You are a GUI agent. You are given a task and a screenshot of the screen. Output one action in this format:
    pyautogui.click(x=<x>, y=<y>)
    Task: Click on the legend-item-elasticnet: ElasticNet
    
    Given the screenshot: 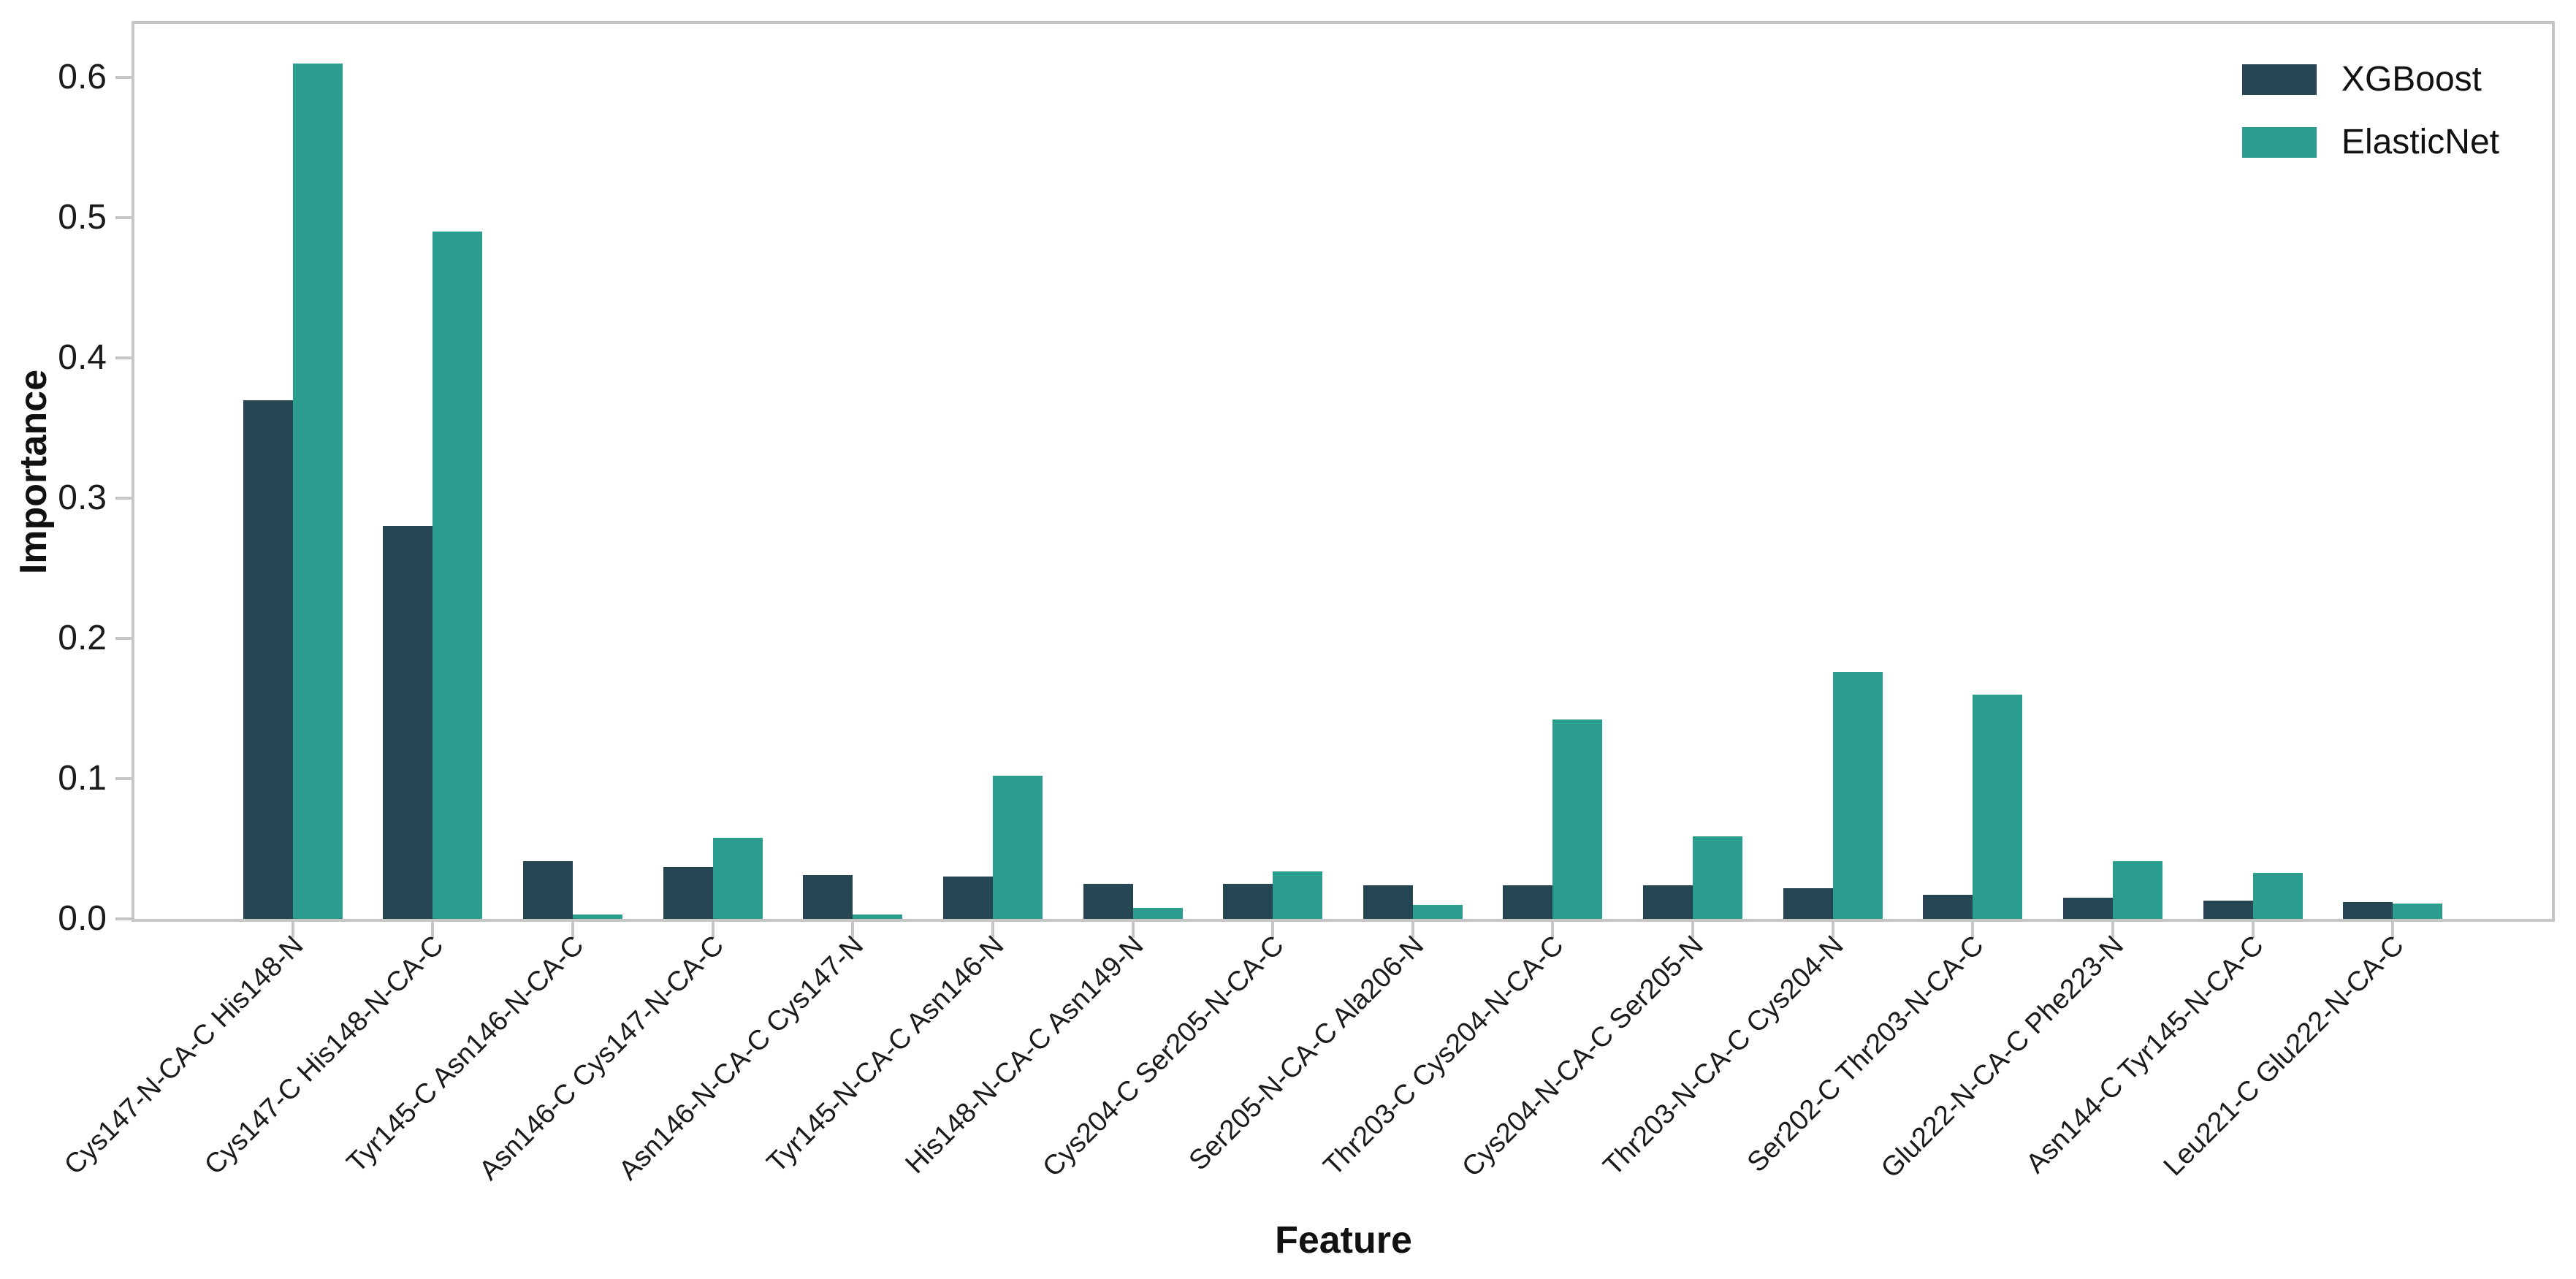 What is the action you would take?
    pyautogui.click(x=2370, y=142)
    